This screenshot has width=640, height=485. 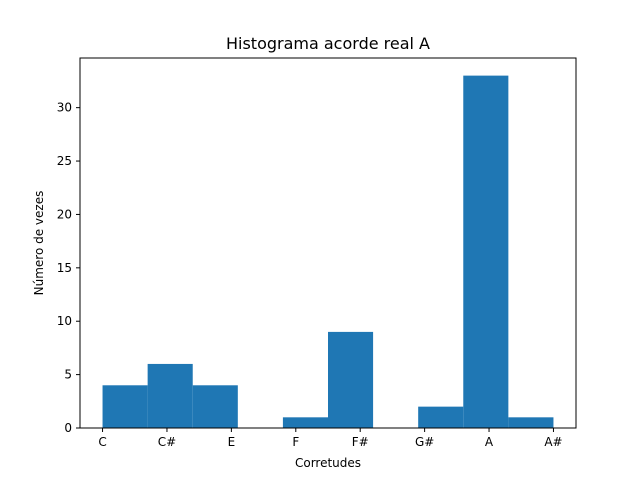 I want to click on y-tick-label: 5, so click(x=68, y=375).